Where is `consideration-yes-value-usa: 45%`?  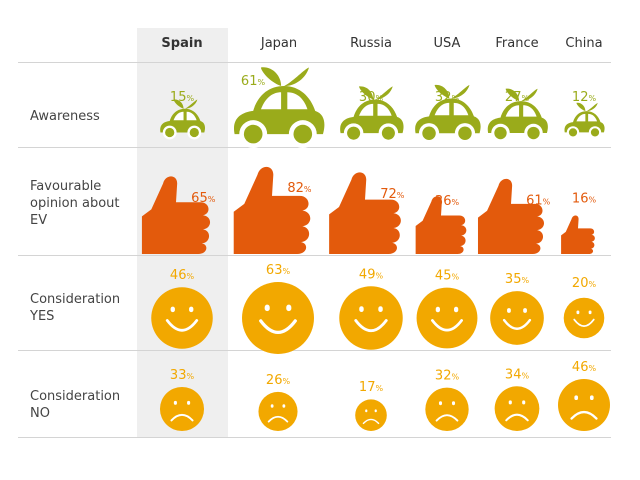 consideration-yes-value-usa: 45% is located at coordinates (447, 276).